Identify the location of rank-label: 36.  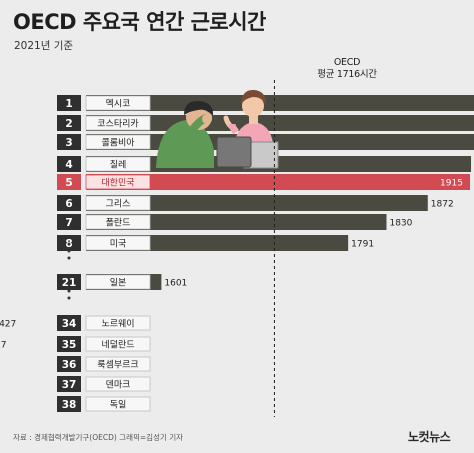
(69, 365).